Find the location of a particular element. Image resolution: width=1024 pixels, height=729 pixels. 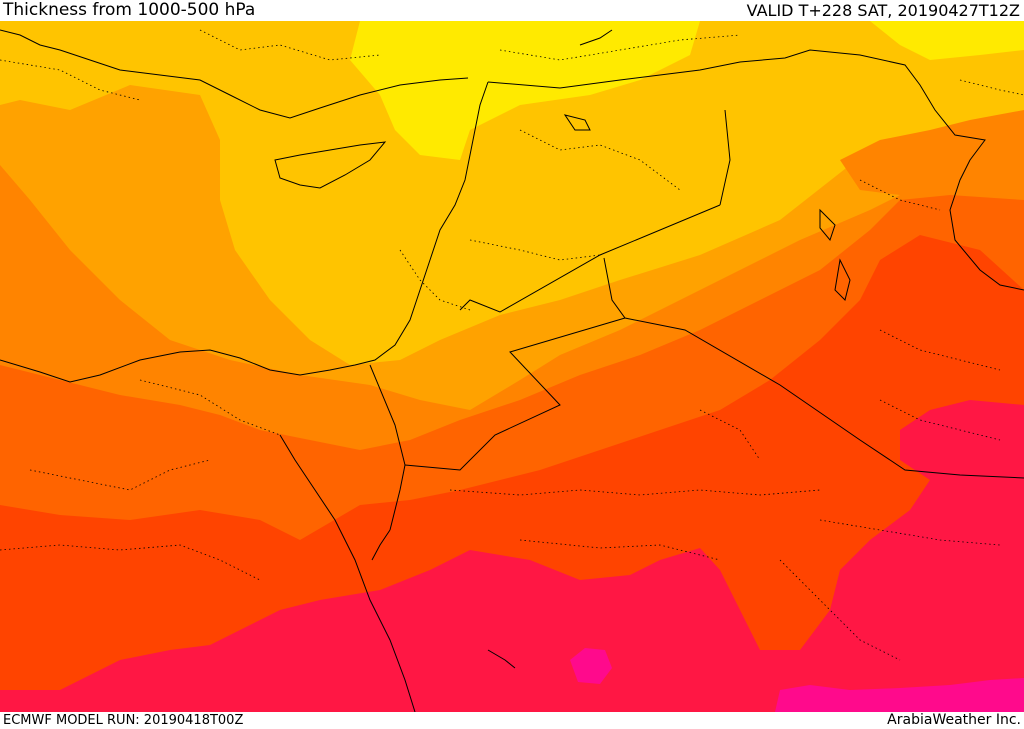

map-title: Thickness from 1000-500 hPa is located at coordinates (129, 10).